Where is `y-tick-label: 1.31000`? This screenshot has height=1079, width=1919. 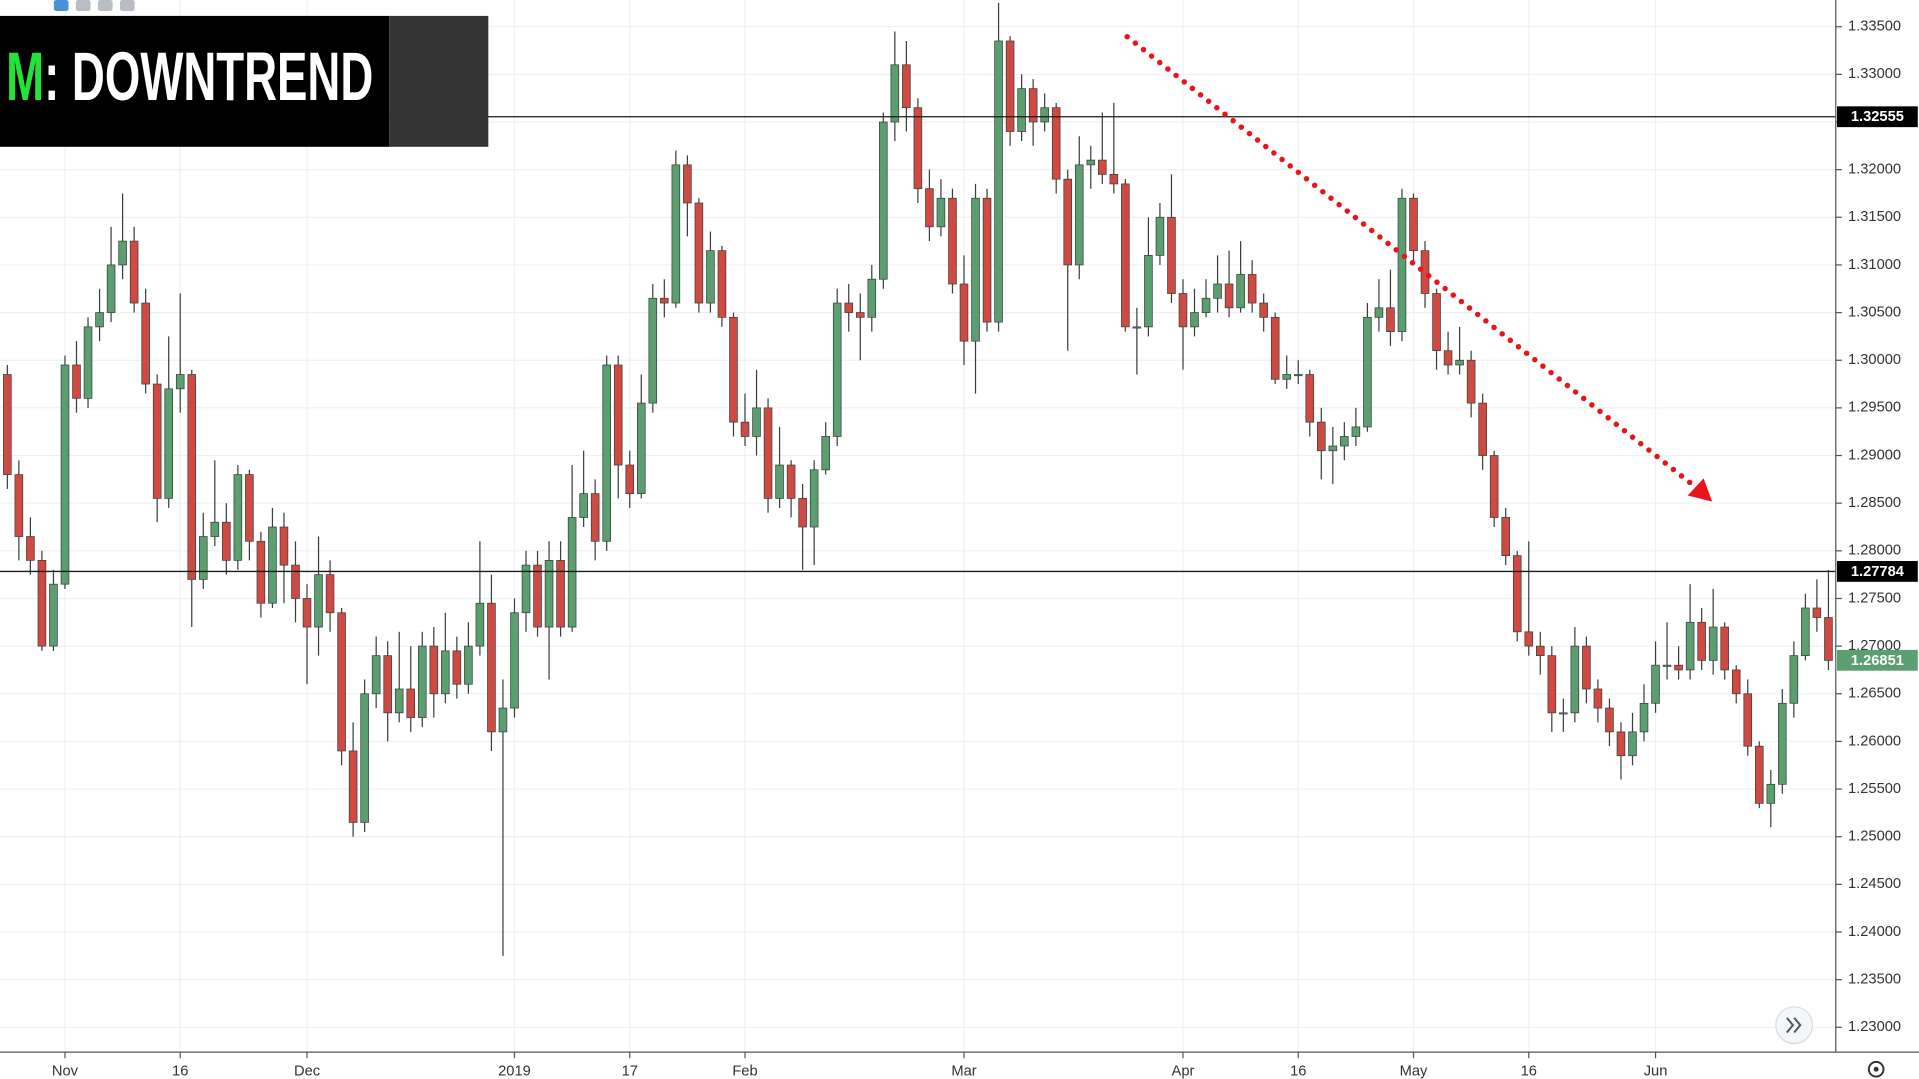 y-tick-label: 1.31000 is located at coordinates (1874, 265).